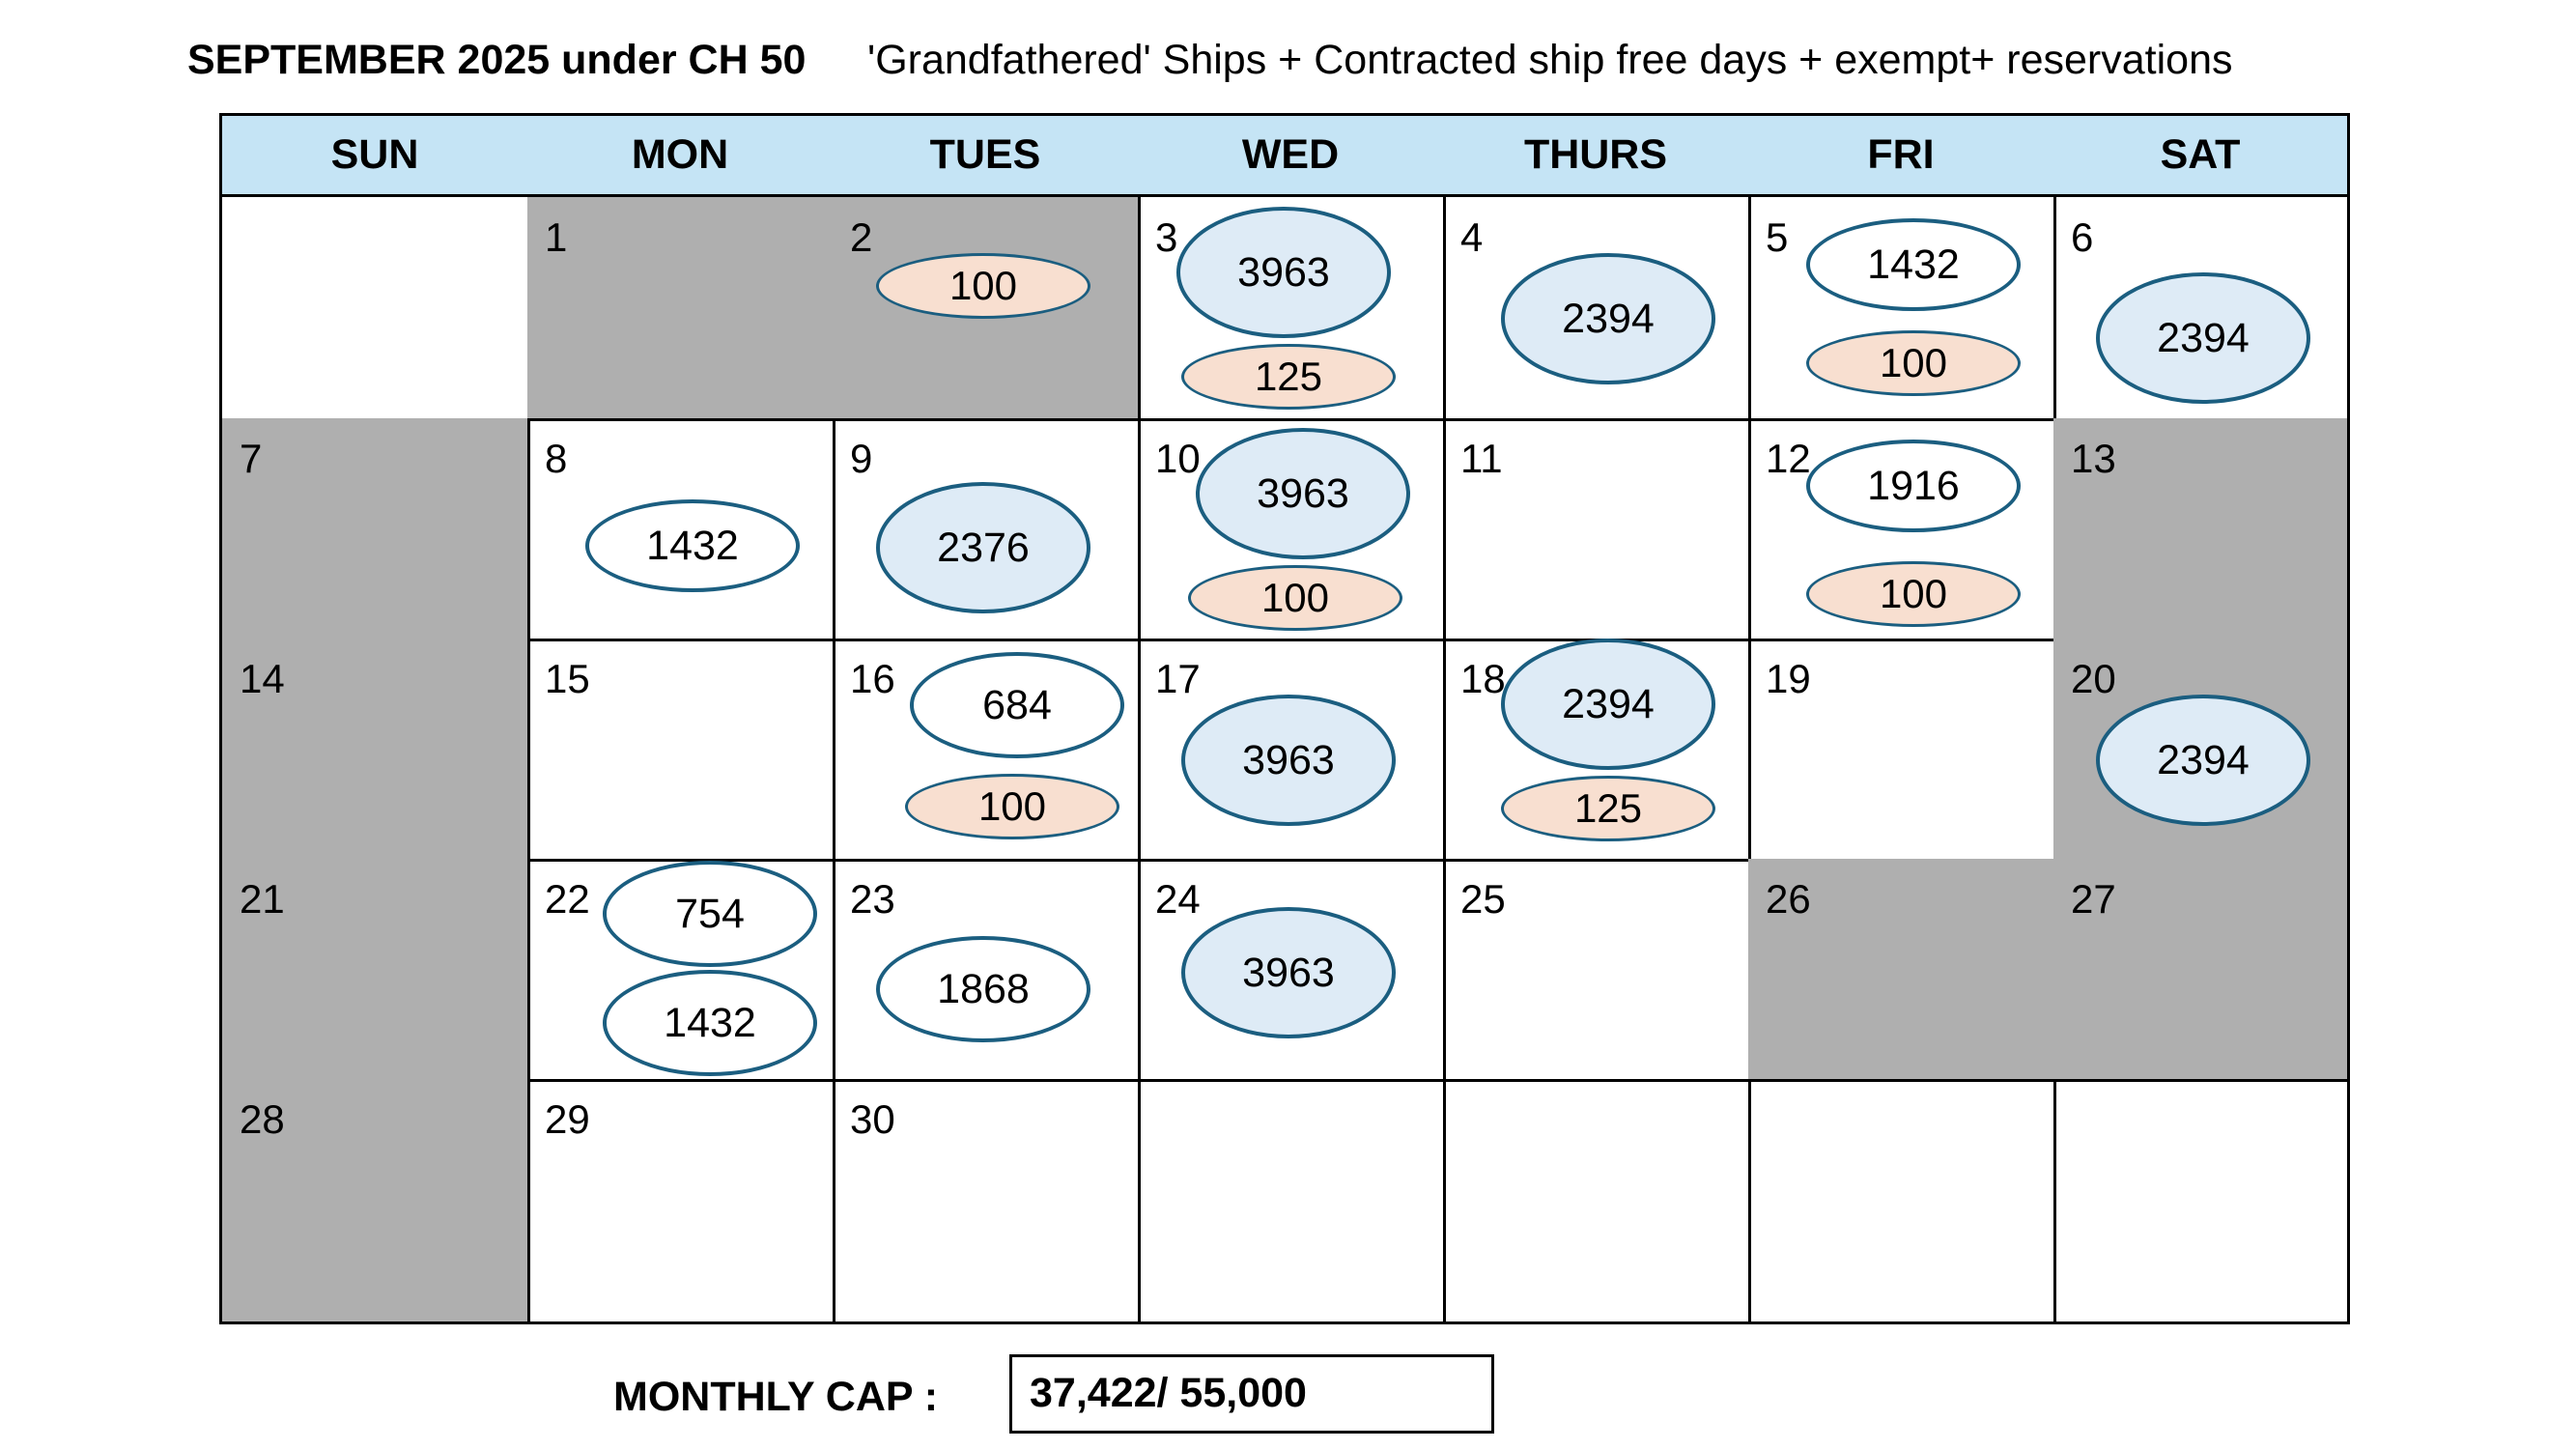 The width and height of the screenshot is (2576, 1449). Describe the element at coordinates (556, 237) in the screenshot. I see `day-number: 1` at that location.